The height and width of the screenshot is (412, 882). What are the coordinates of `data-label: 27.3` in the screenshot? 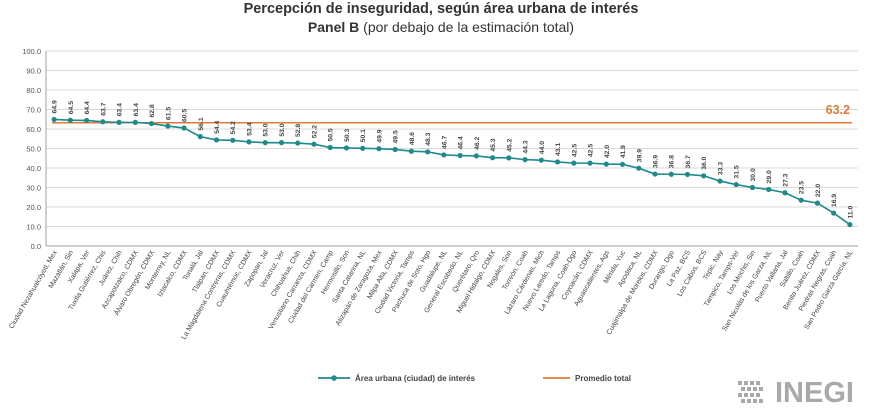 It's located at (785, 179).